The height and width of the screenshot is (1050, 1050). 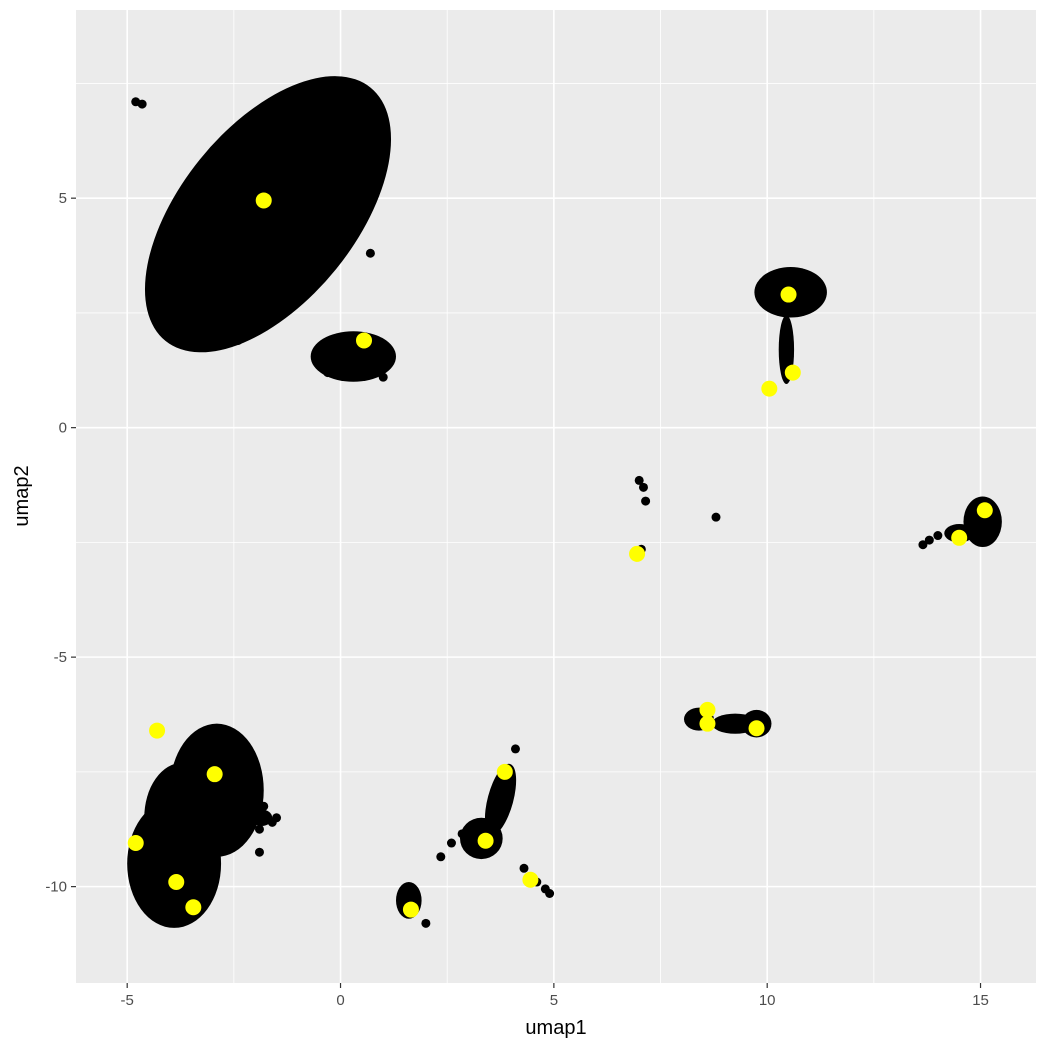 I want to click on y-tick-label: 0, so click(x=63, y=428).